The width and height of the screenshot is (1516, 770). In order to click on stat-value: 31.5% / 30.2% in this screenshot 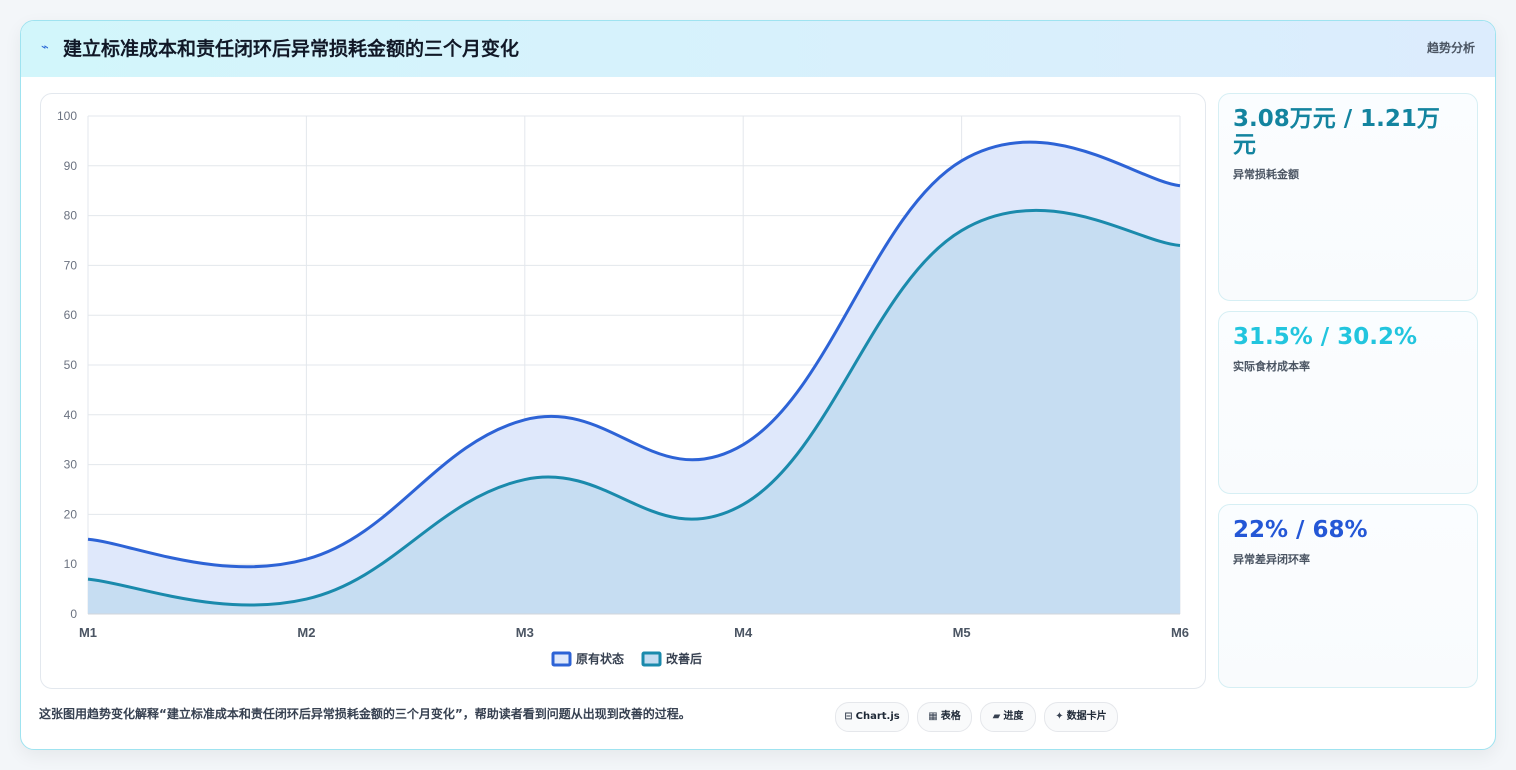, I will do `click(1325, 337)`.